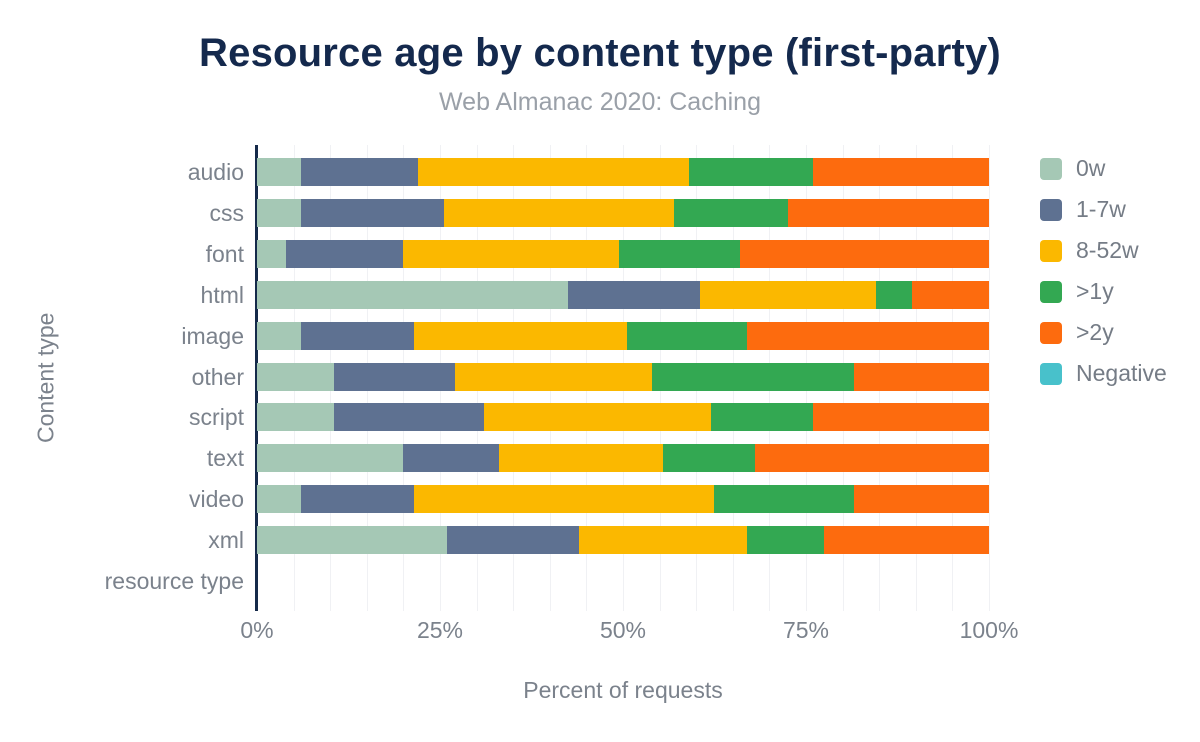 This screenshot has width=1200, height=742. Describe the element at coordinates (921, 499) in the screenshot. I see `bar-segment-video->2y` at that location.